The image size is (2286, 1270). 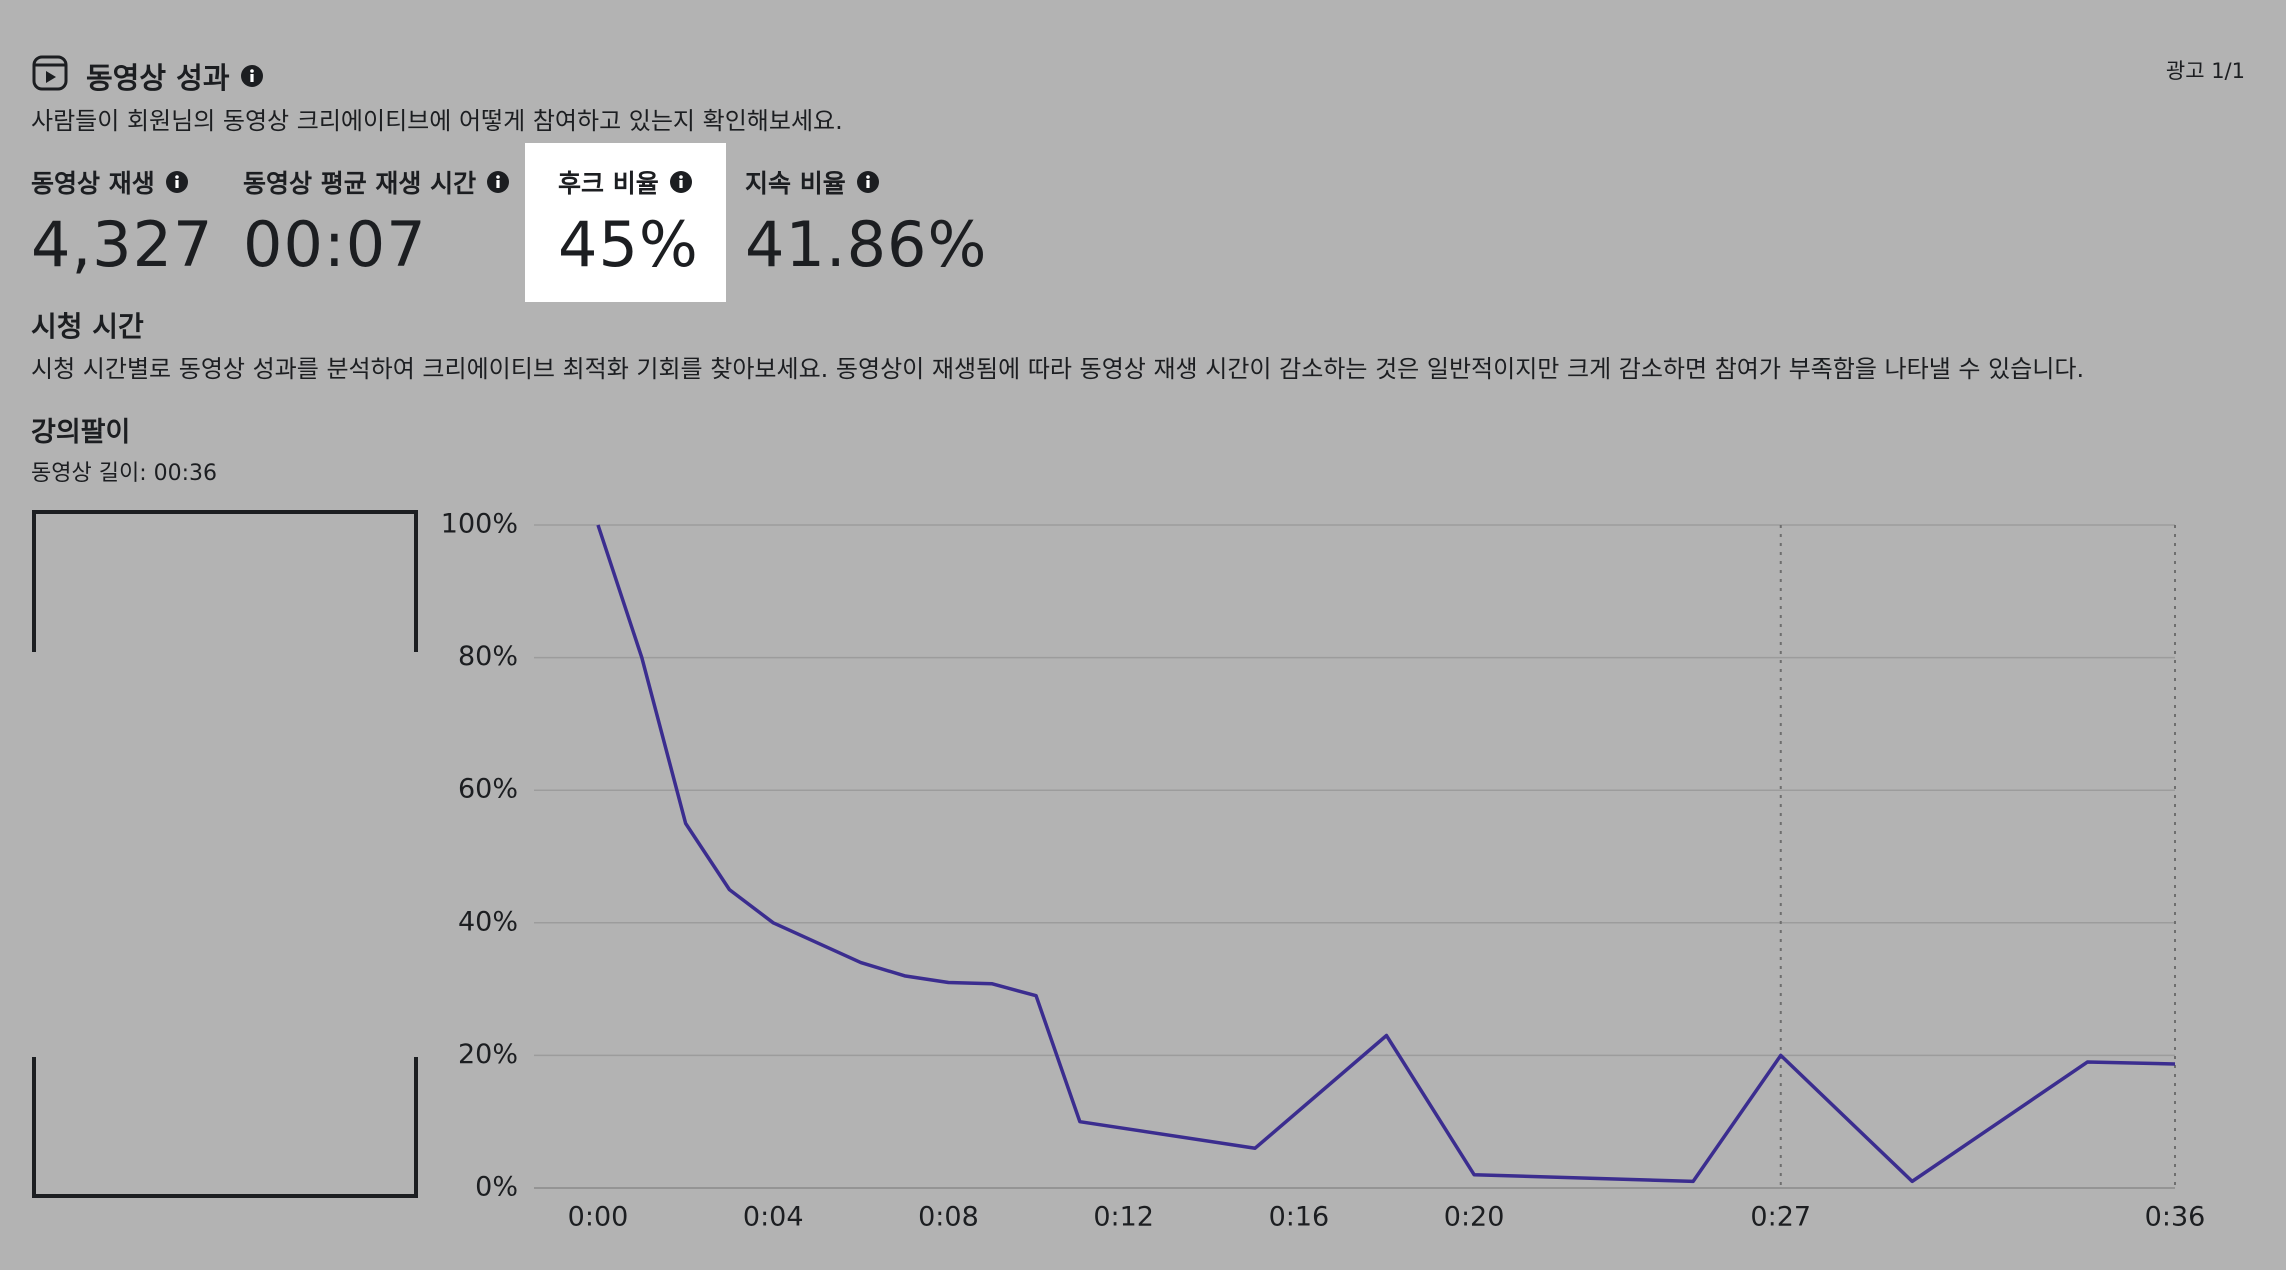 I want to click on y-tick-label: 60%, so click(x=488, y=789).